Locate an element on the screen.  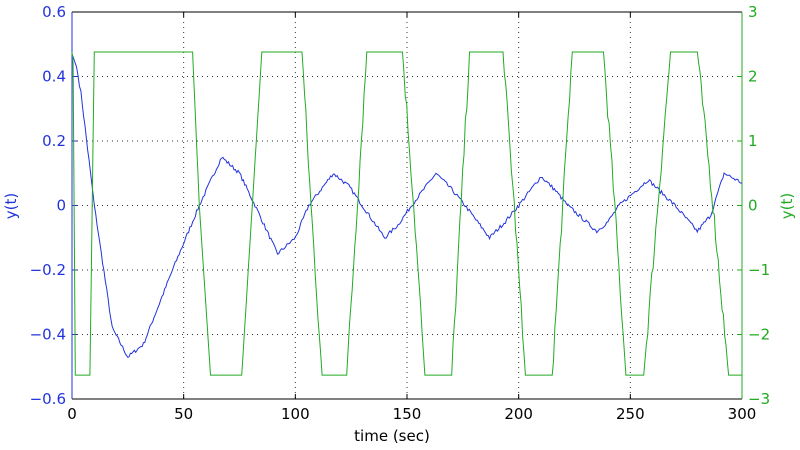
x-tick-label: 200 is located at coordinates (518, 414).